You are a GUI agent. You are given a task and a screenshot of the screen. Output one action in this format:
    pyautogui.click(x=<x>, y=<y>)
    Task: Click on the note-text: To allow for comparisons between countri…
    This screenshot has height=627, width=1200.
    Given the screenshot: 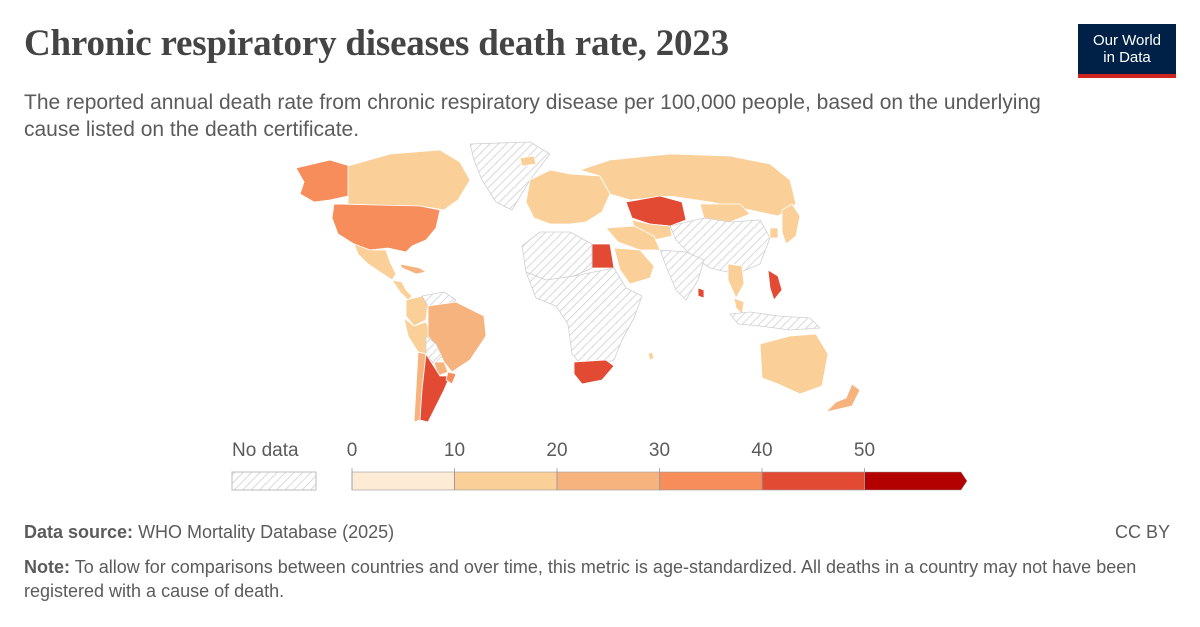 What is the action you would take?
    pyautogui.click(x=580, y=579)
    